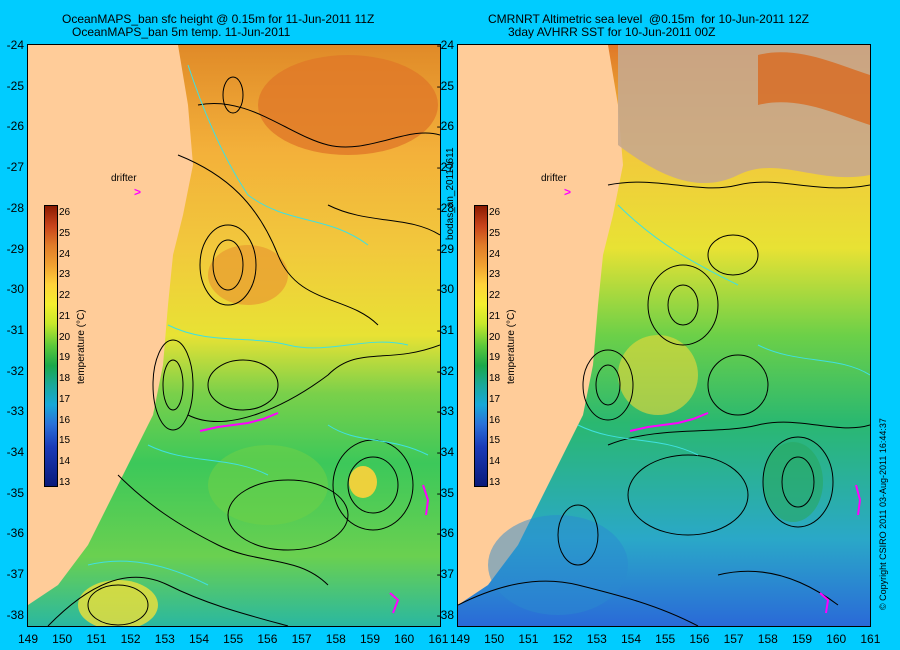  Describe the element at coordinates (130, 639) in the screenshot. I see `x-tick-label: 152` at that location.